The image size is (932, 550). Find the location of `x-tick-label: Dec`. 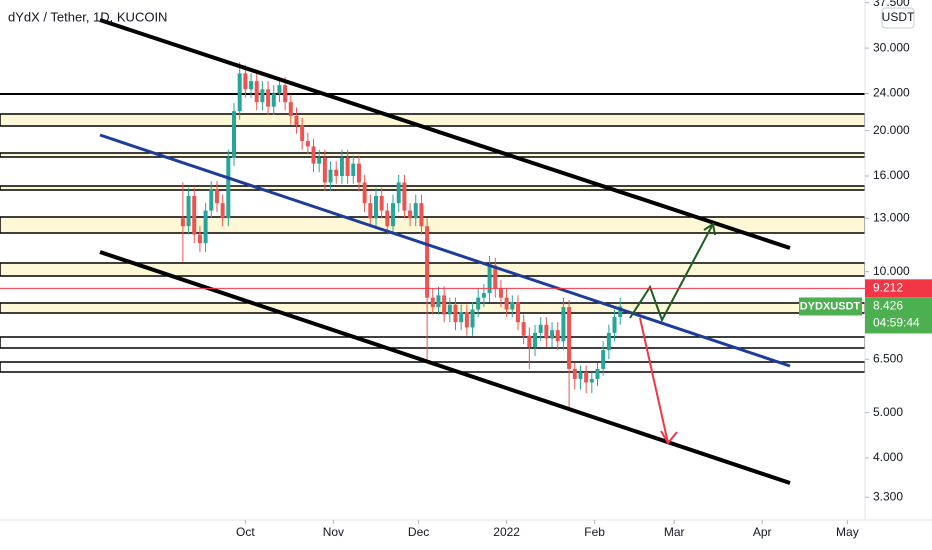

x-tick-label: Dec is located at coordinates (418, 532).